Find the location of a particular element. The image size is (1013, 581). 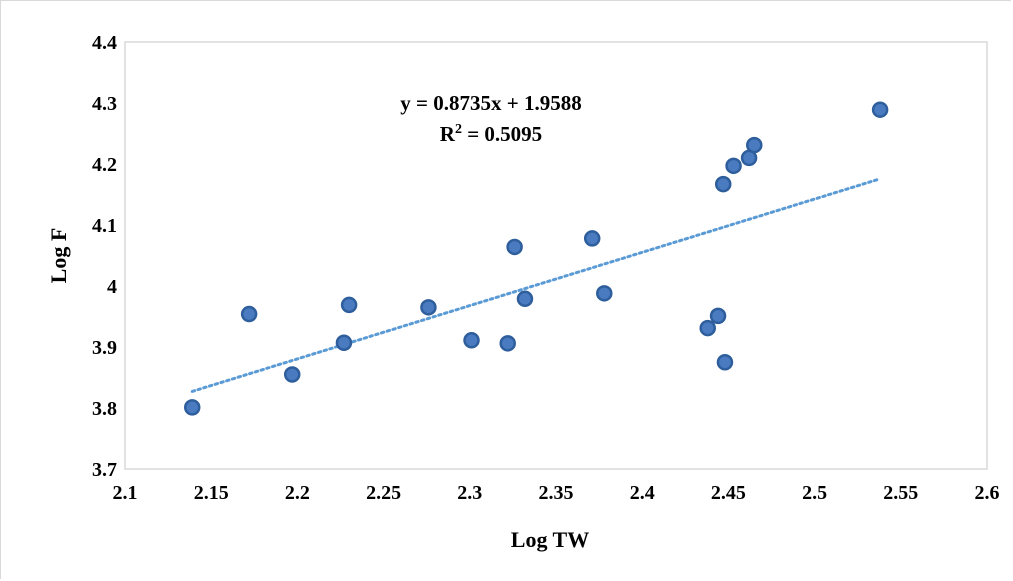

y-tick-label: 3.7 is located at coordinates (104, 470).